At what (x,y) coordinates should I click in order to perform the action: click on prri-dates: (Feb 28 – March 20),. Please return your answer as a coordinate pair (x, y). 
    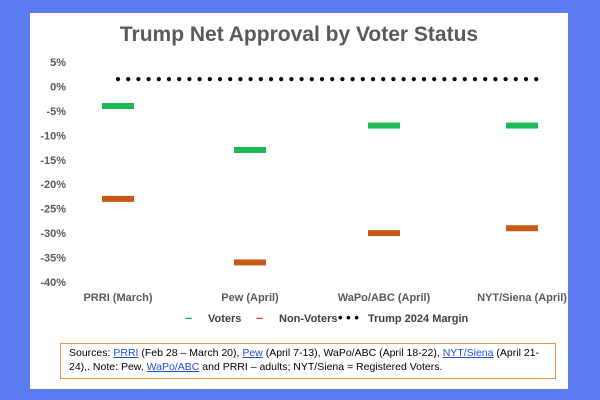
    Looking at the image, I should click on (190, 353).